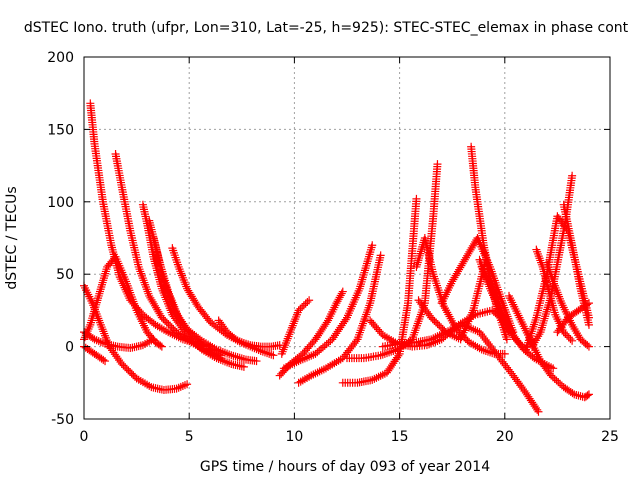 The width and height of the screenshot is (640, 480). I want to click on y-axis-label: dSTEC / TECUs, so click(12, 237).